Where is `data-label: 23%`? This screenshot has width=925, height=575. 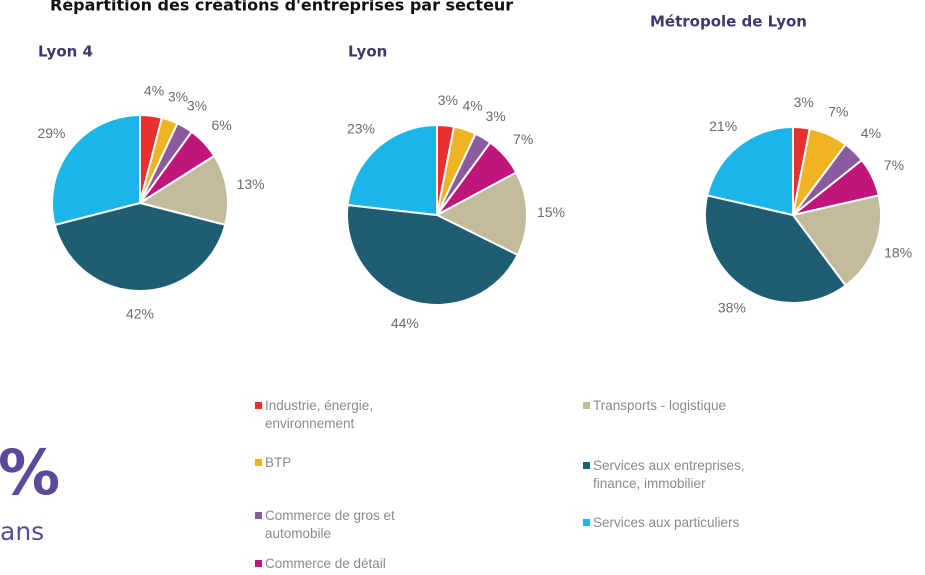
data-label: 23% is located at coordinates (361, 129).